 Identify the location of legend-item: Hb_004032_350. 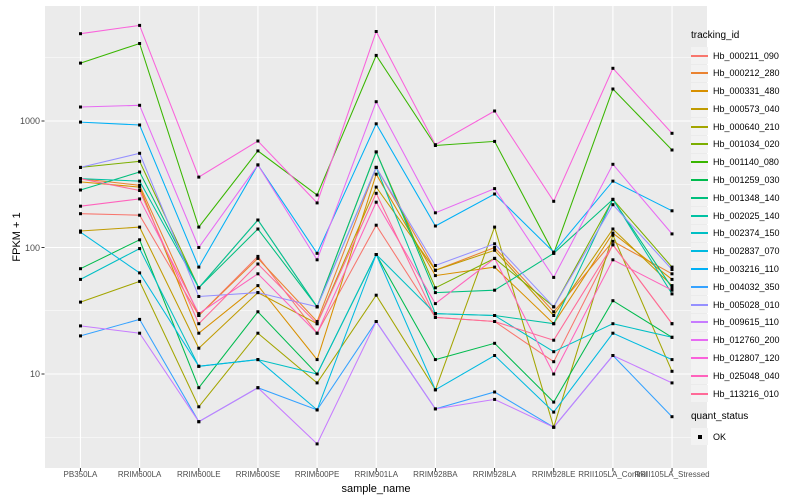
(745, 287).